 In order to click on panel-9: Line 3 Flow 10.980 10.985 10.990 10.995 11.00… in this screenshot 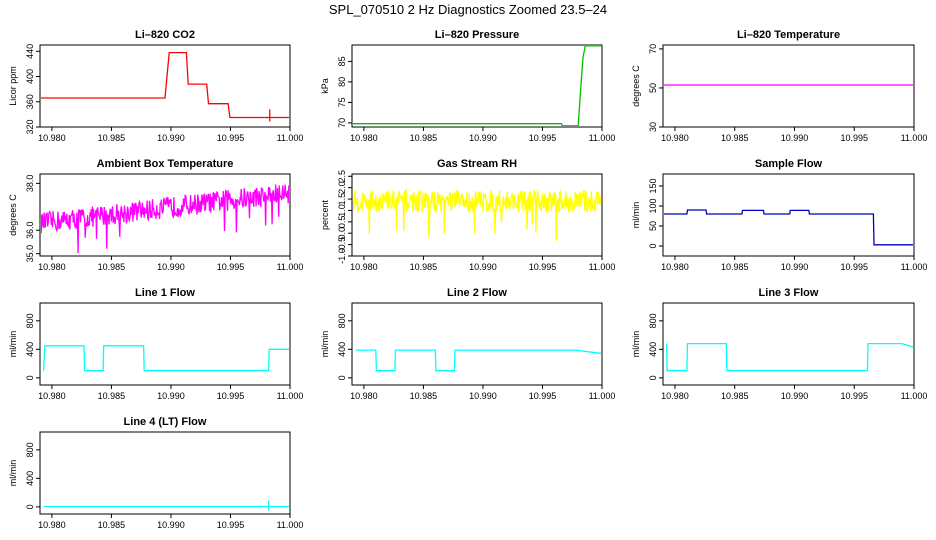, I will do `click(779, 344)`.